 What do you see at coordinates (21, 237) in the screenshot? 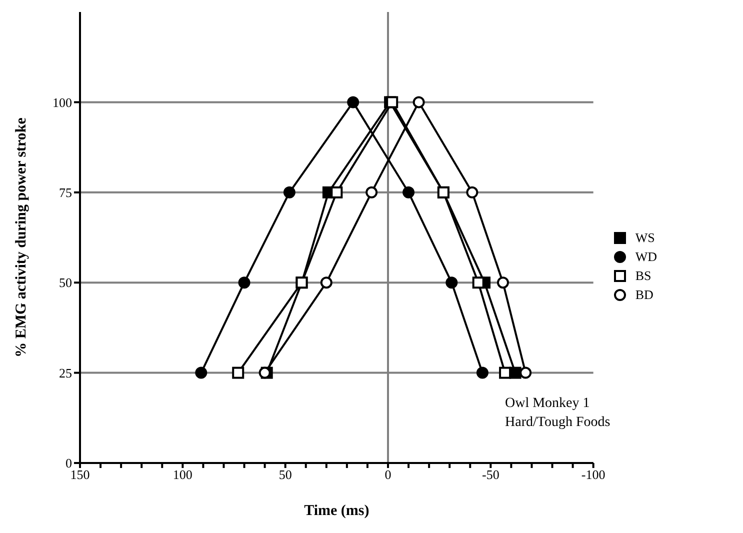
I see `y-axis-title: % EMG activity during power stroke` at bounding box center [21, 237].